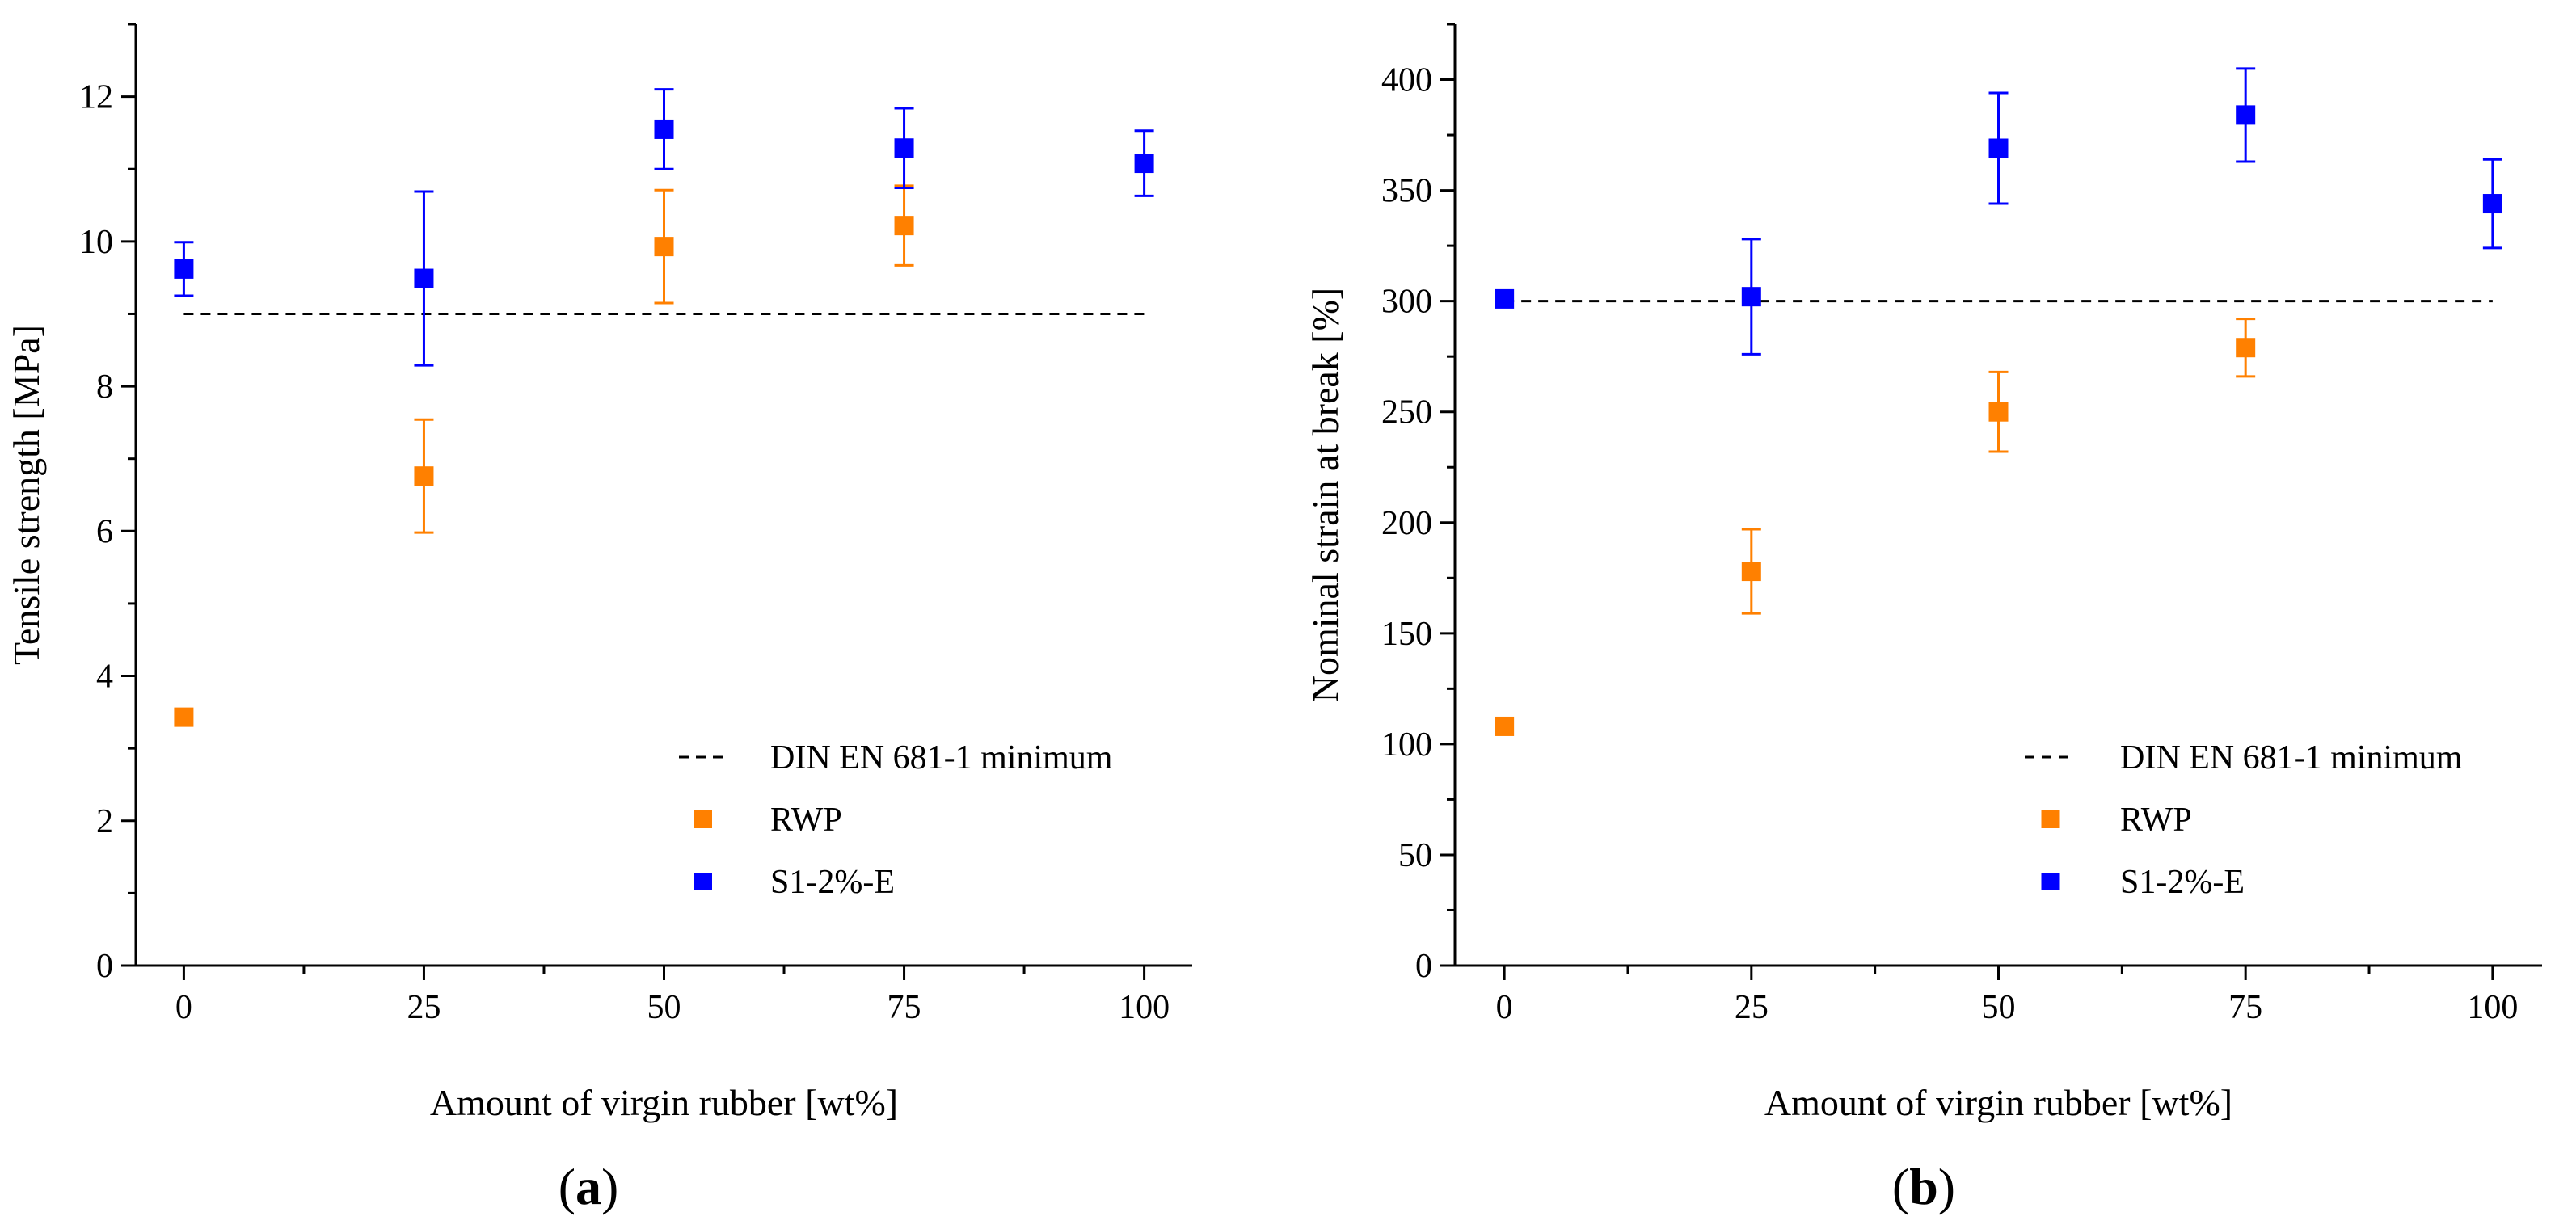 The width and height of the screenshot is (2576, 1229). What do you see at coordinates (2492, 1007) in the screenshot?
I see `chart-b-x-tick-label: 100` at bounding box center [2492, 1007].